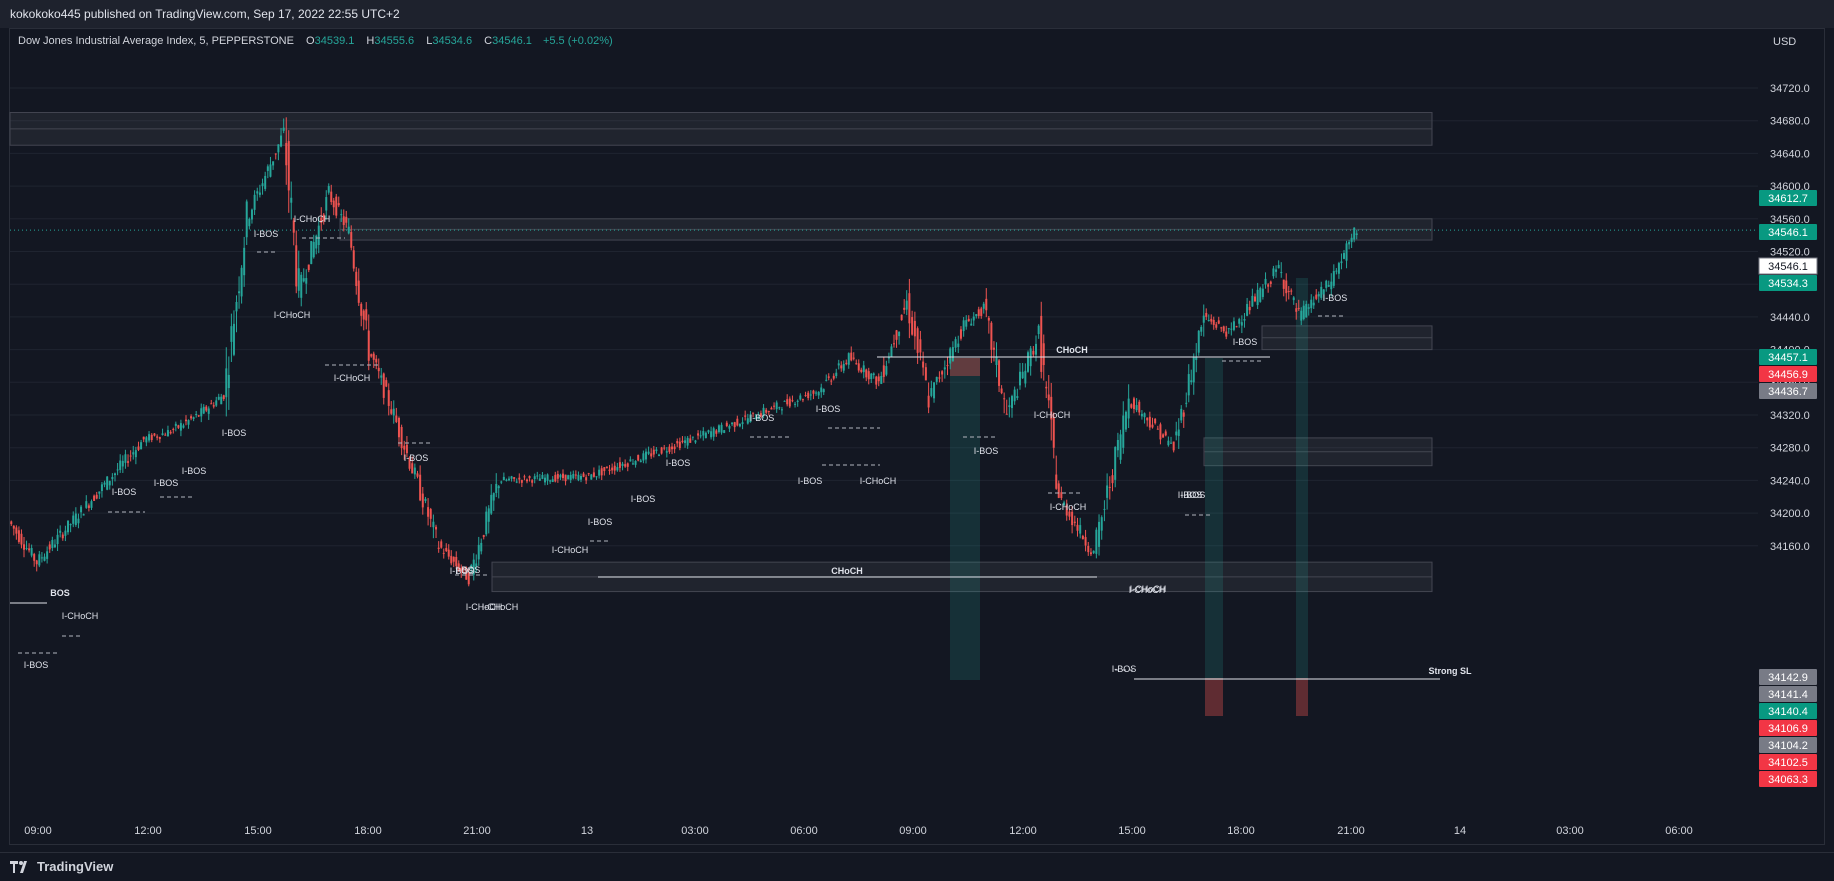 The image size is (1834, 881). Describe the element at coordinates (148, 831) in the screenshot. I see `x-axis-tick-label: 12:00` at that location.